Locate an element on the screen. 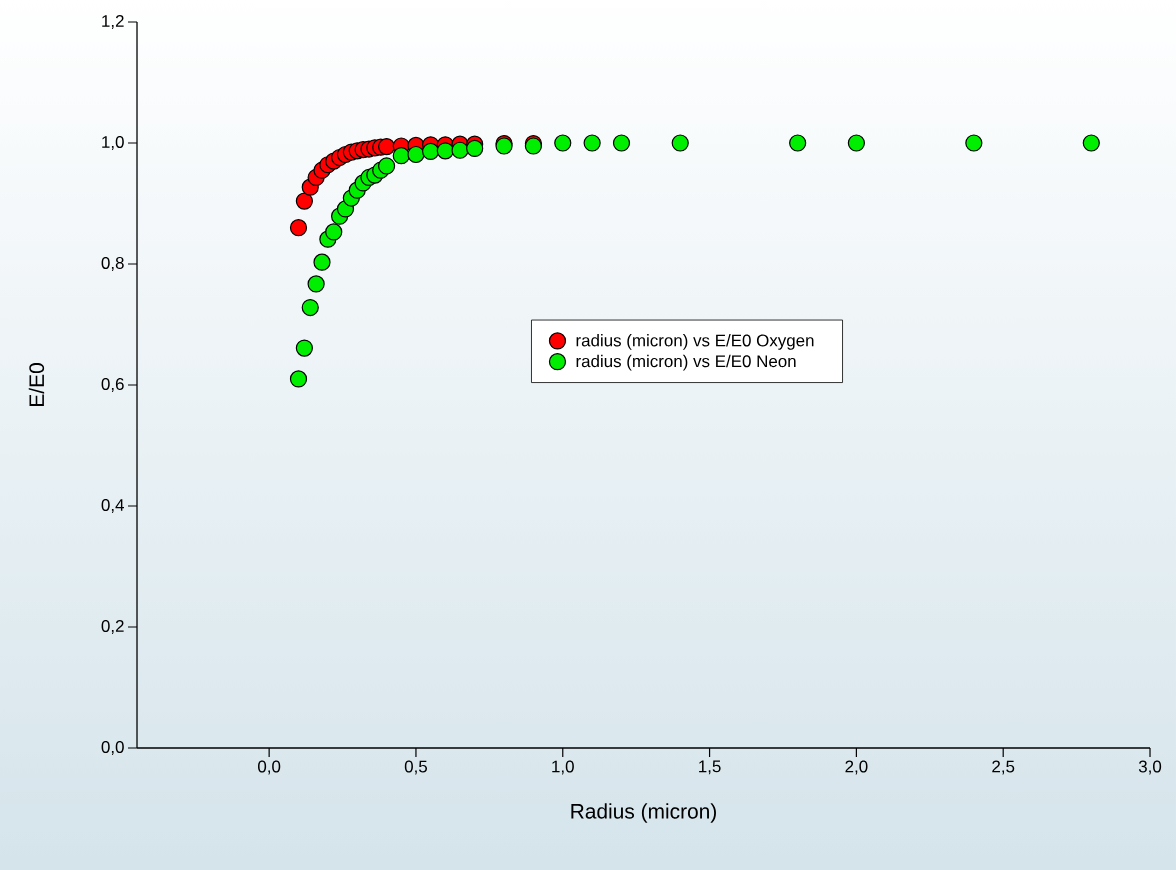  legend-label: radius (micron) vs E/E0 Oxygen is located at coordinates (695, 342).